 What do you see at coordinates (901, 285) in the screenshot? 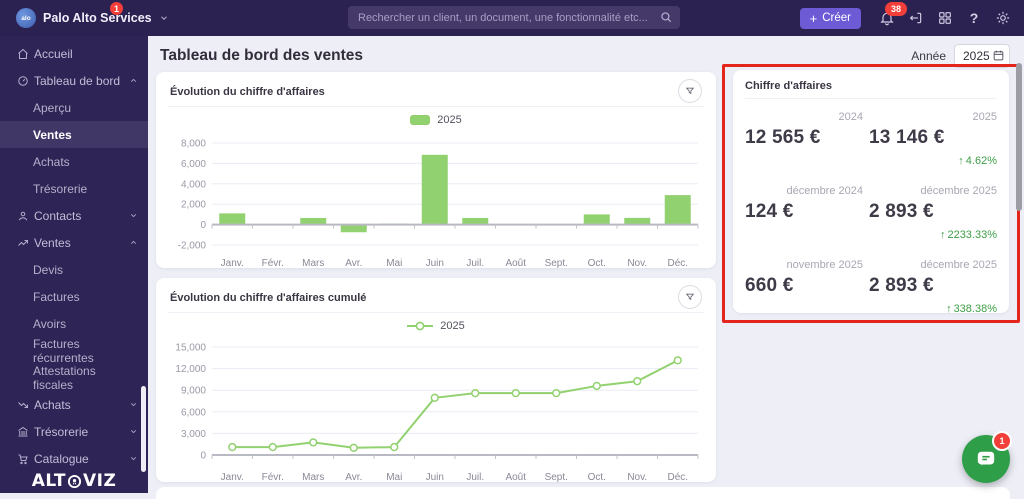
I see `kpi-value: 2 893 €` at bounding box center [901, 285].